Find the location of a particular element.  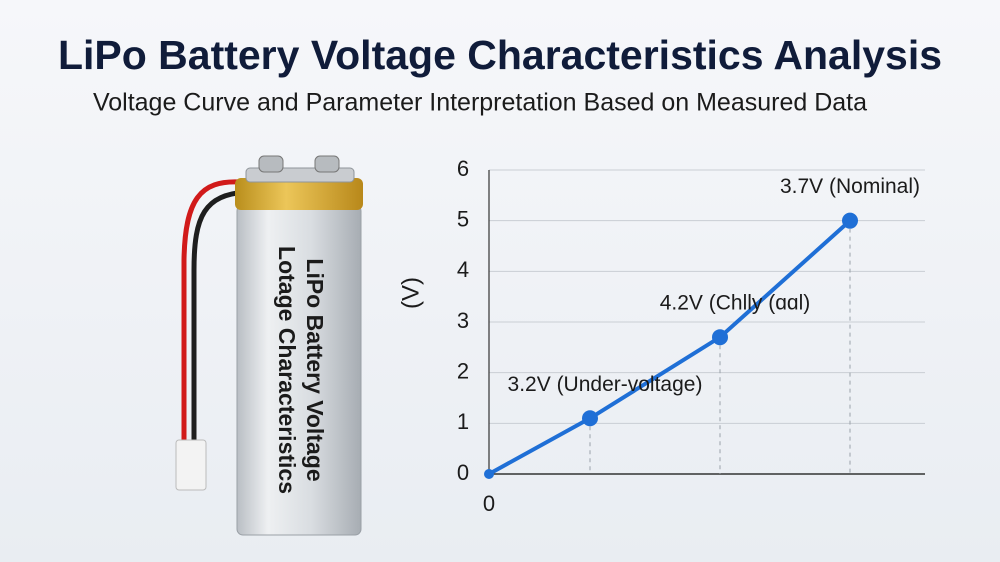

annotation: 3.2V (Under-voltage) is located at coordinates (605, 384).